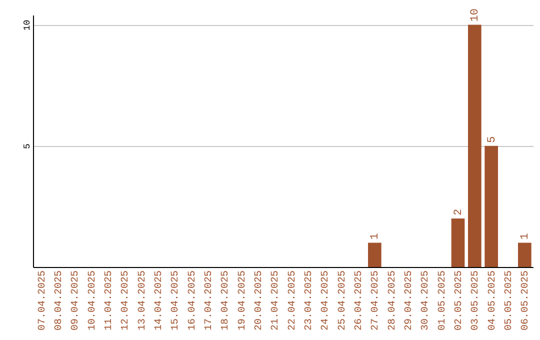 The height and width of the screenshot is (340, 540). What do you see at coordinates (276, 300) in the screenshot?
I see `x-tick-label: 21.04.2025` at bounding box center [276, 300].